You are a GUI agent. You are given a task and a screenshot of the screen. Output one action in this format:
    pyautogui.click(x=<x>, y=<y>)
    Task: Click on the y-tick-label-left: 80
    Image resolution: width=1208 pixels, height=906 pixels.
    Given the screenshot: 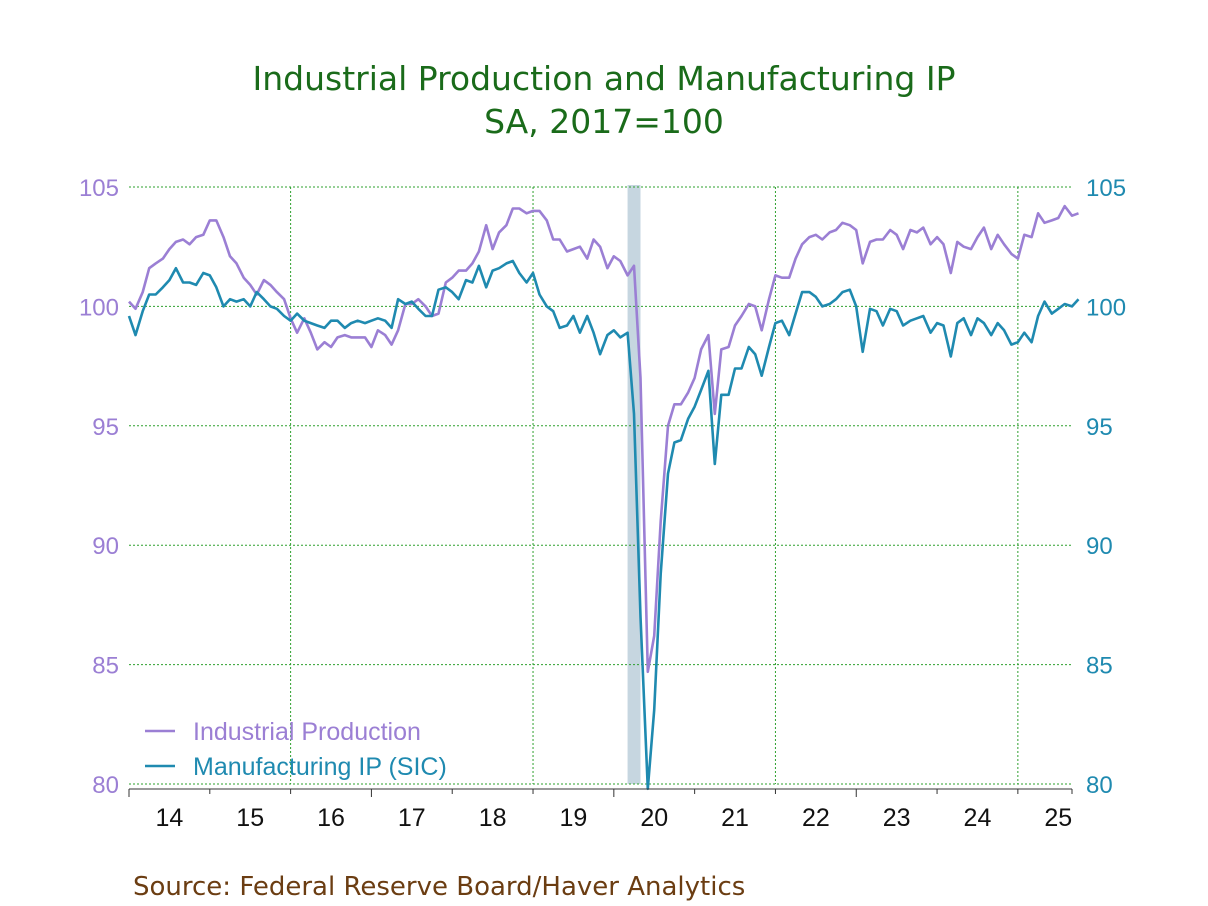 What is the action you would take?
    pyautogui.click(x=105, y=785)
    